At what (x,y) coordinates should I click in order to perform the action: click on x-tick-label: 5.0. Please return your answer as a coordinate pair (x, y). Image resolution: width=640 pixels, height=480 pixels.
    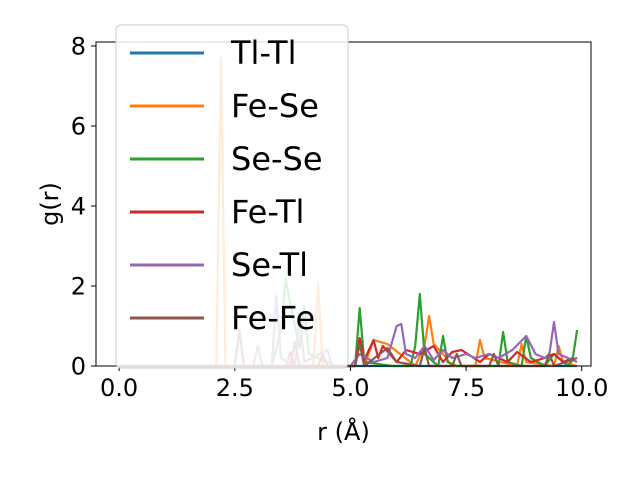
    Looking at the image, I should click on (350, 388).